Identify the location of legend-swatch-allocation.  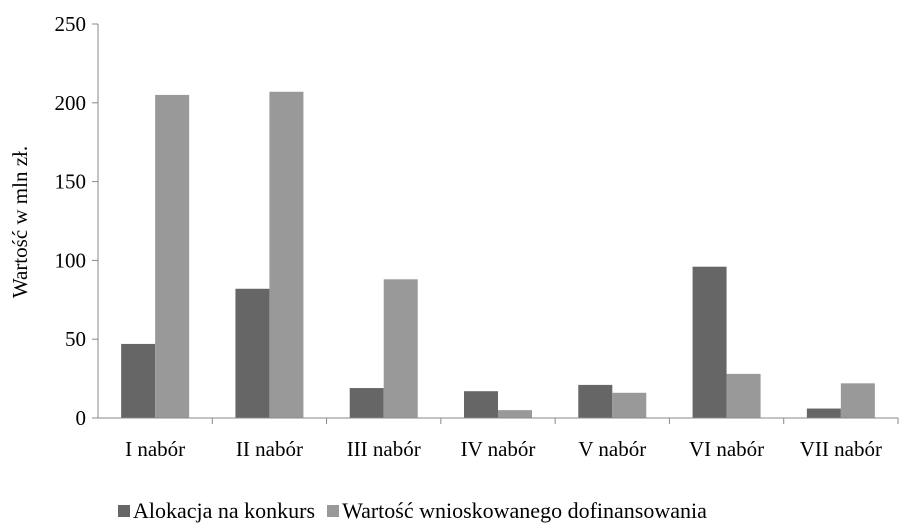
(124, 511).